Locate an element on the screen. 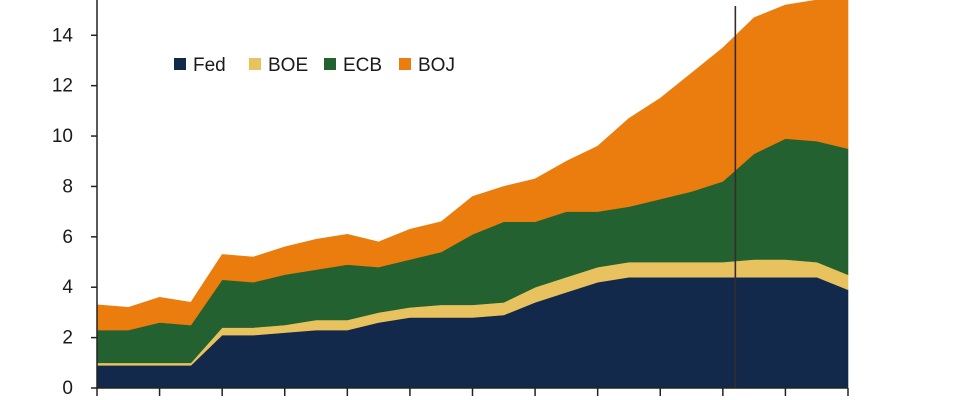 Image resolution: width=960 pixels, height=400 pixels. legend-swatch-ecb is located at coordinates (330, 64).